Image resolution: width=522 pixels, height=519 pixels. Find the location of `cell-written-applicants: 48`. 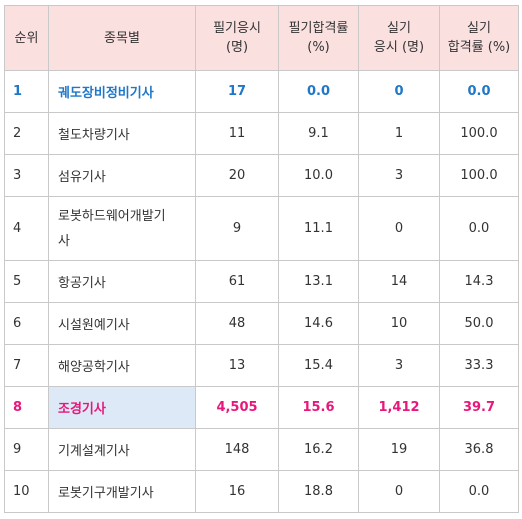

cell-written-applicants: 48 is located at coordinates (237, 323).